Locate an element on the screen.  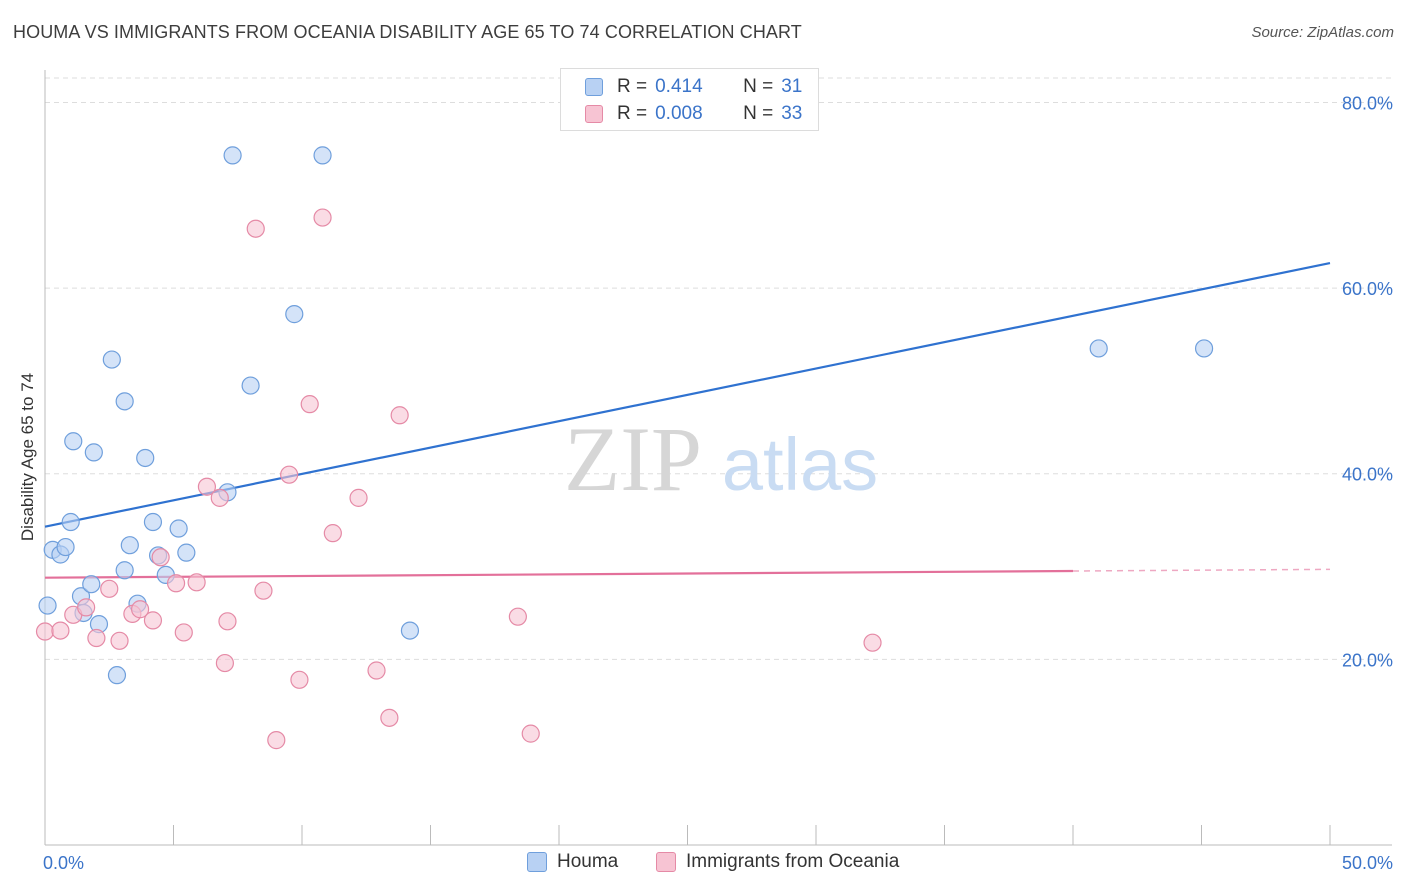
x-tick-label: 50.0% is located at coordinates (1367, 863).